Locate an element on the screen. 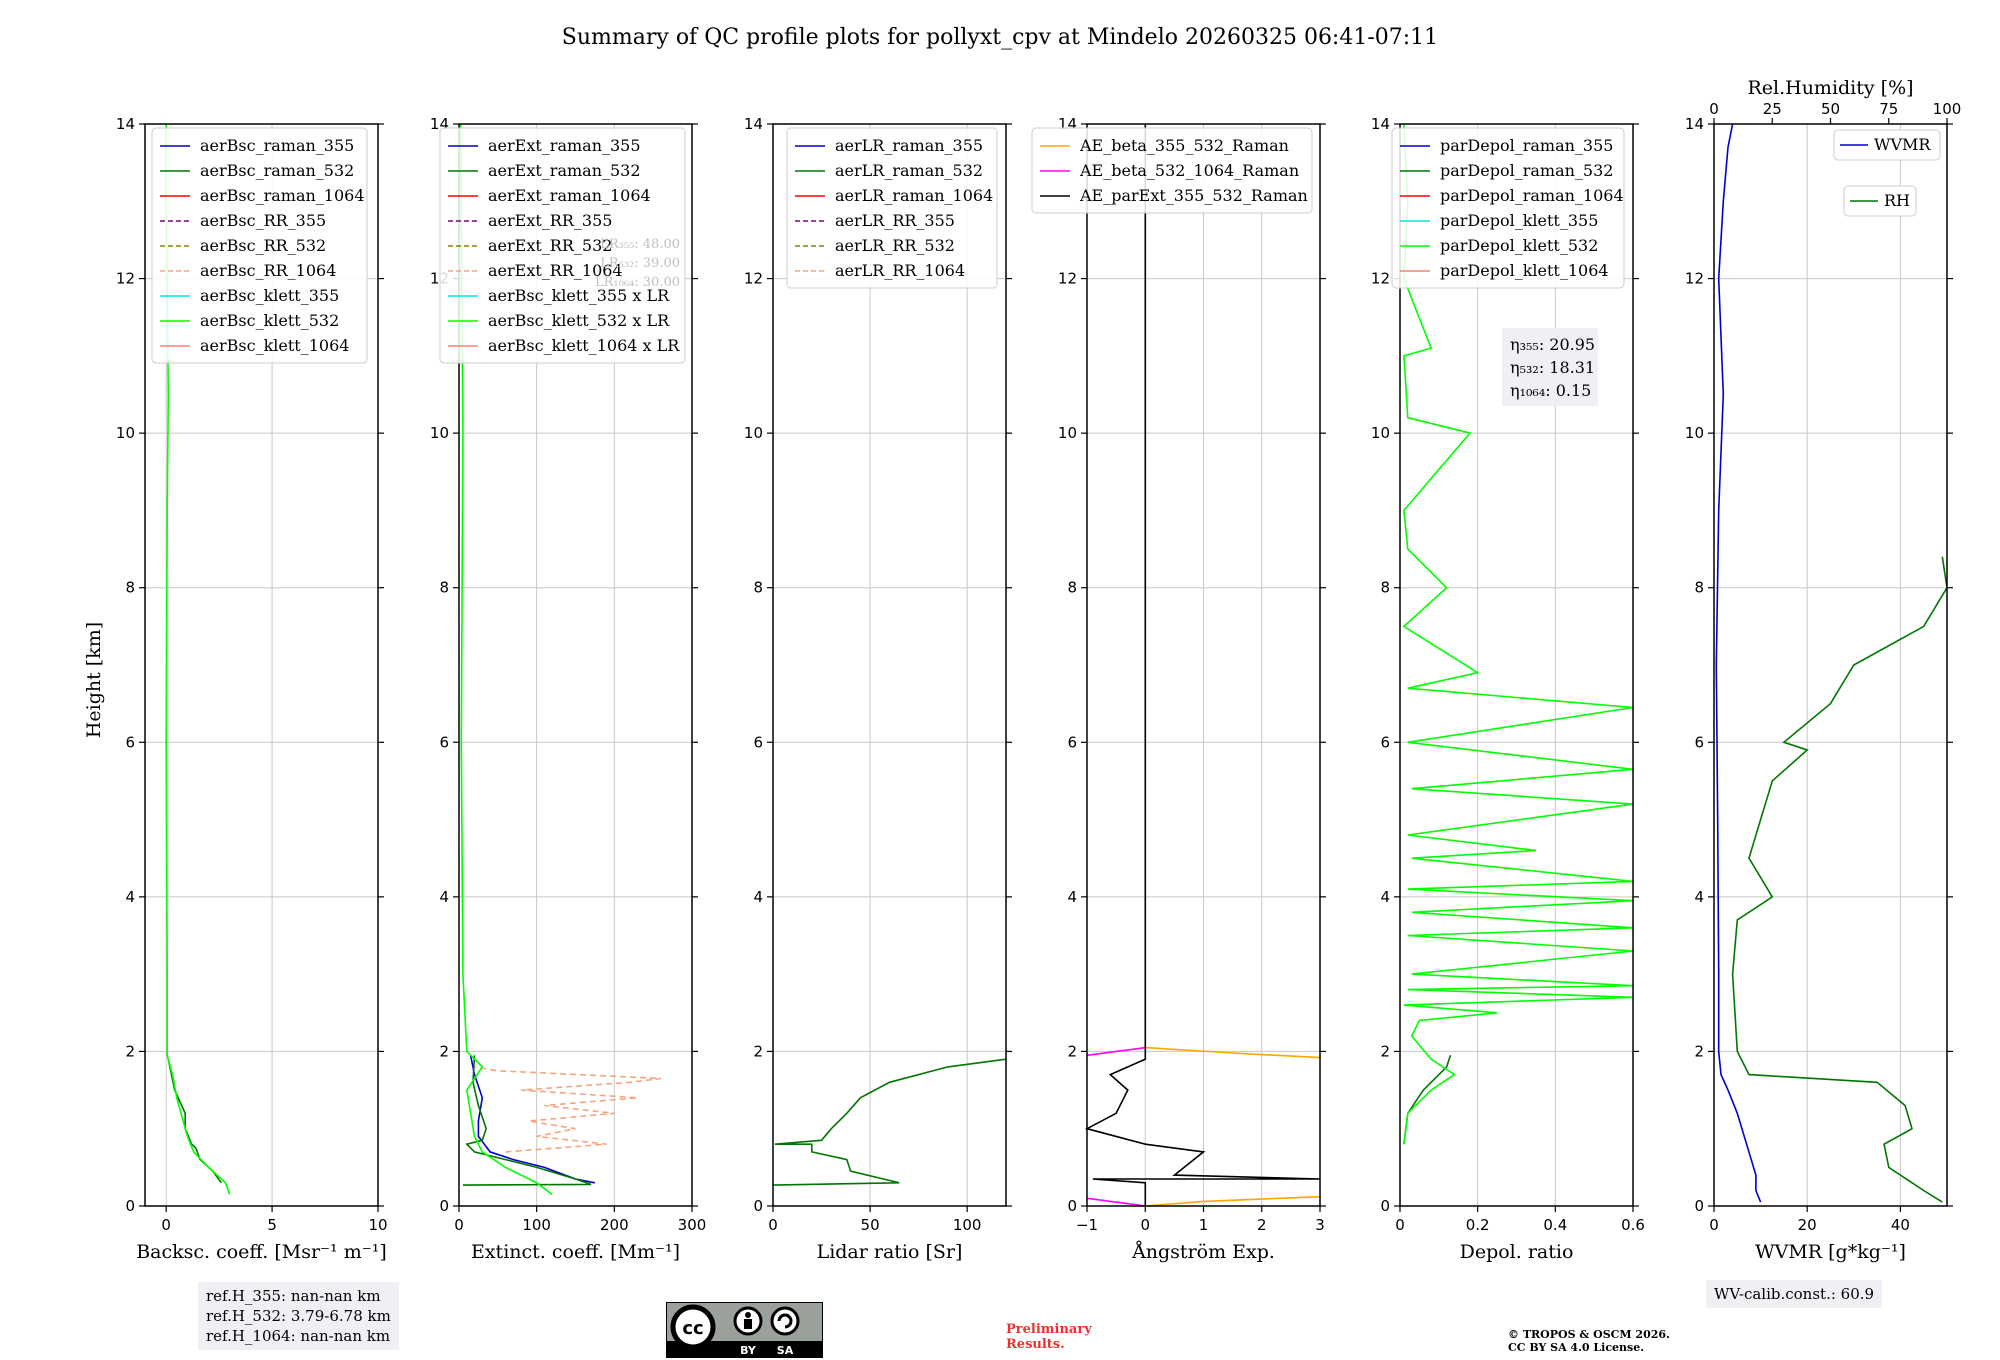 The image size is (2000, 1360). cc-icon is located at coordinates (693, 1327).